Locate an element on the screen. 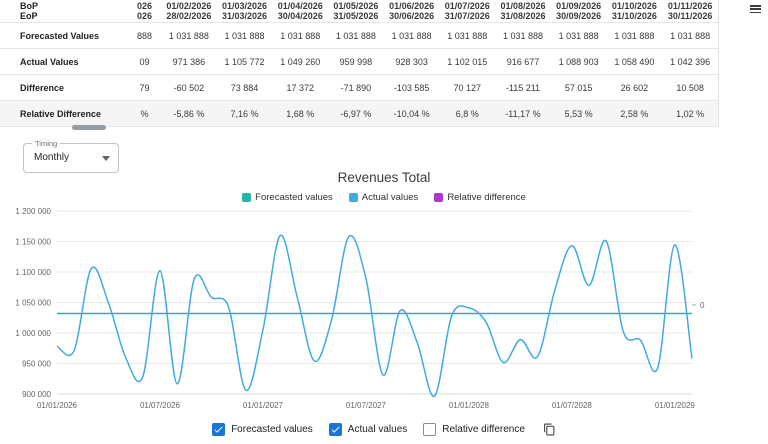  toggle-label: Forecasted values is located at coordinates (272, 429).